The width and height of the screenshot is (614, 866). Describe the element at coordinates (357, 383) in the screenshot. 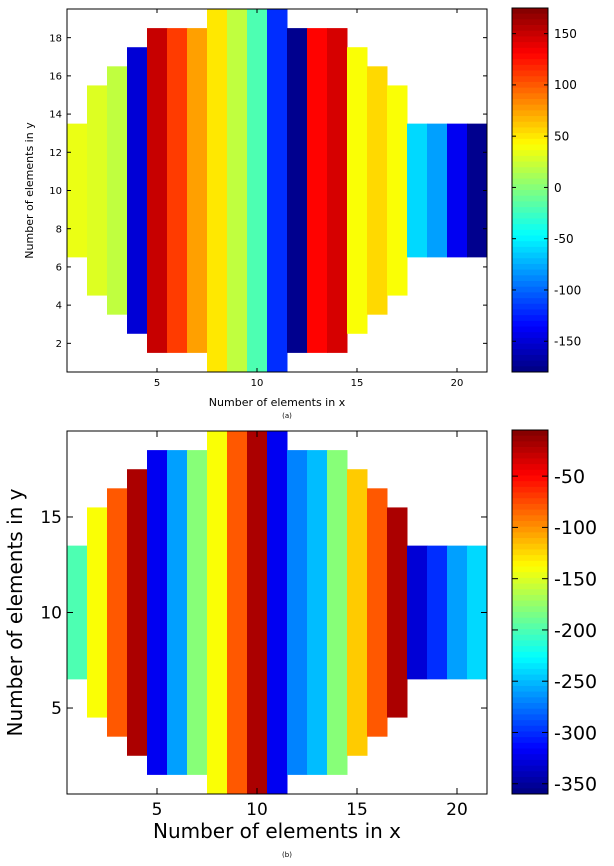

I see `x-tick-label: 15` at that location.